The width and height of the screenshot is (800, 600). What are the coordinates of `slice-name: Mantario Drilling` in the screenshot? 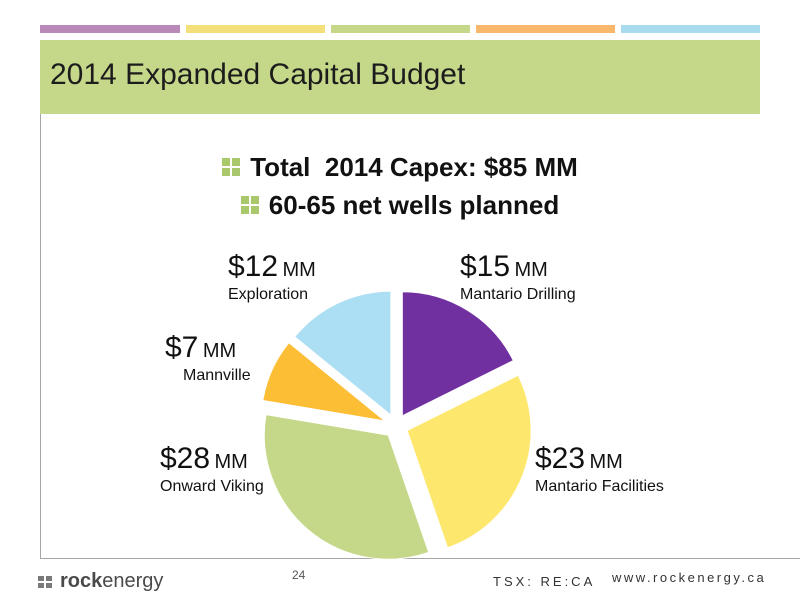 It's located at (518, 294).